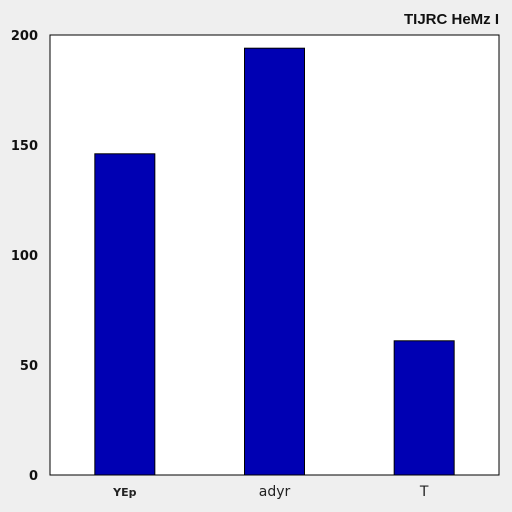 The height and width of the screenshot is (512, 512). I want to click on chart-title: TIJRC HeMz I, so click(451, 19).